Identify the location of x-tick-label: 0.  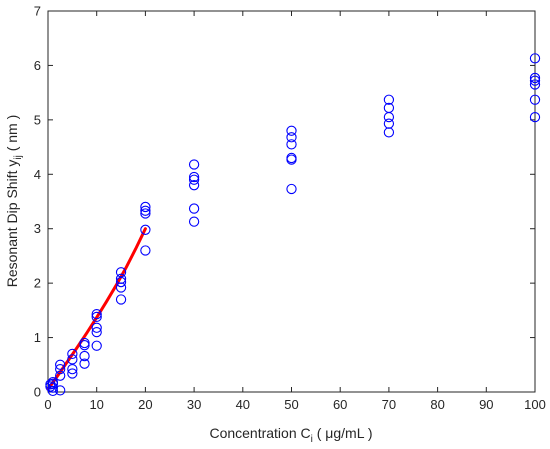
(47, 404).